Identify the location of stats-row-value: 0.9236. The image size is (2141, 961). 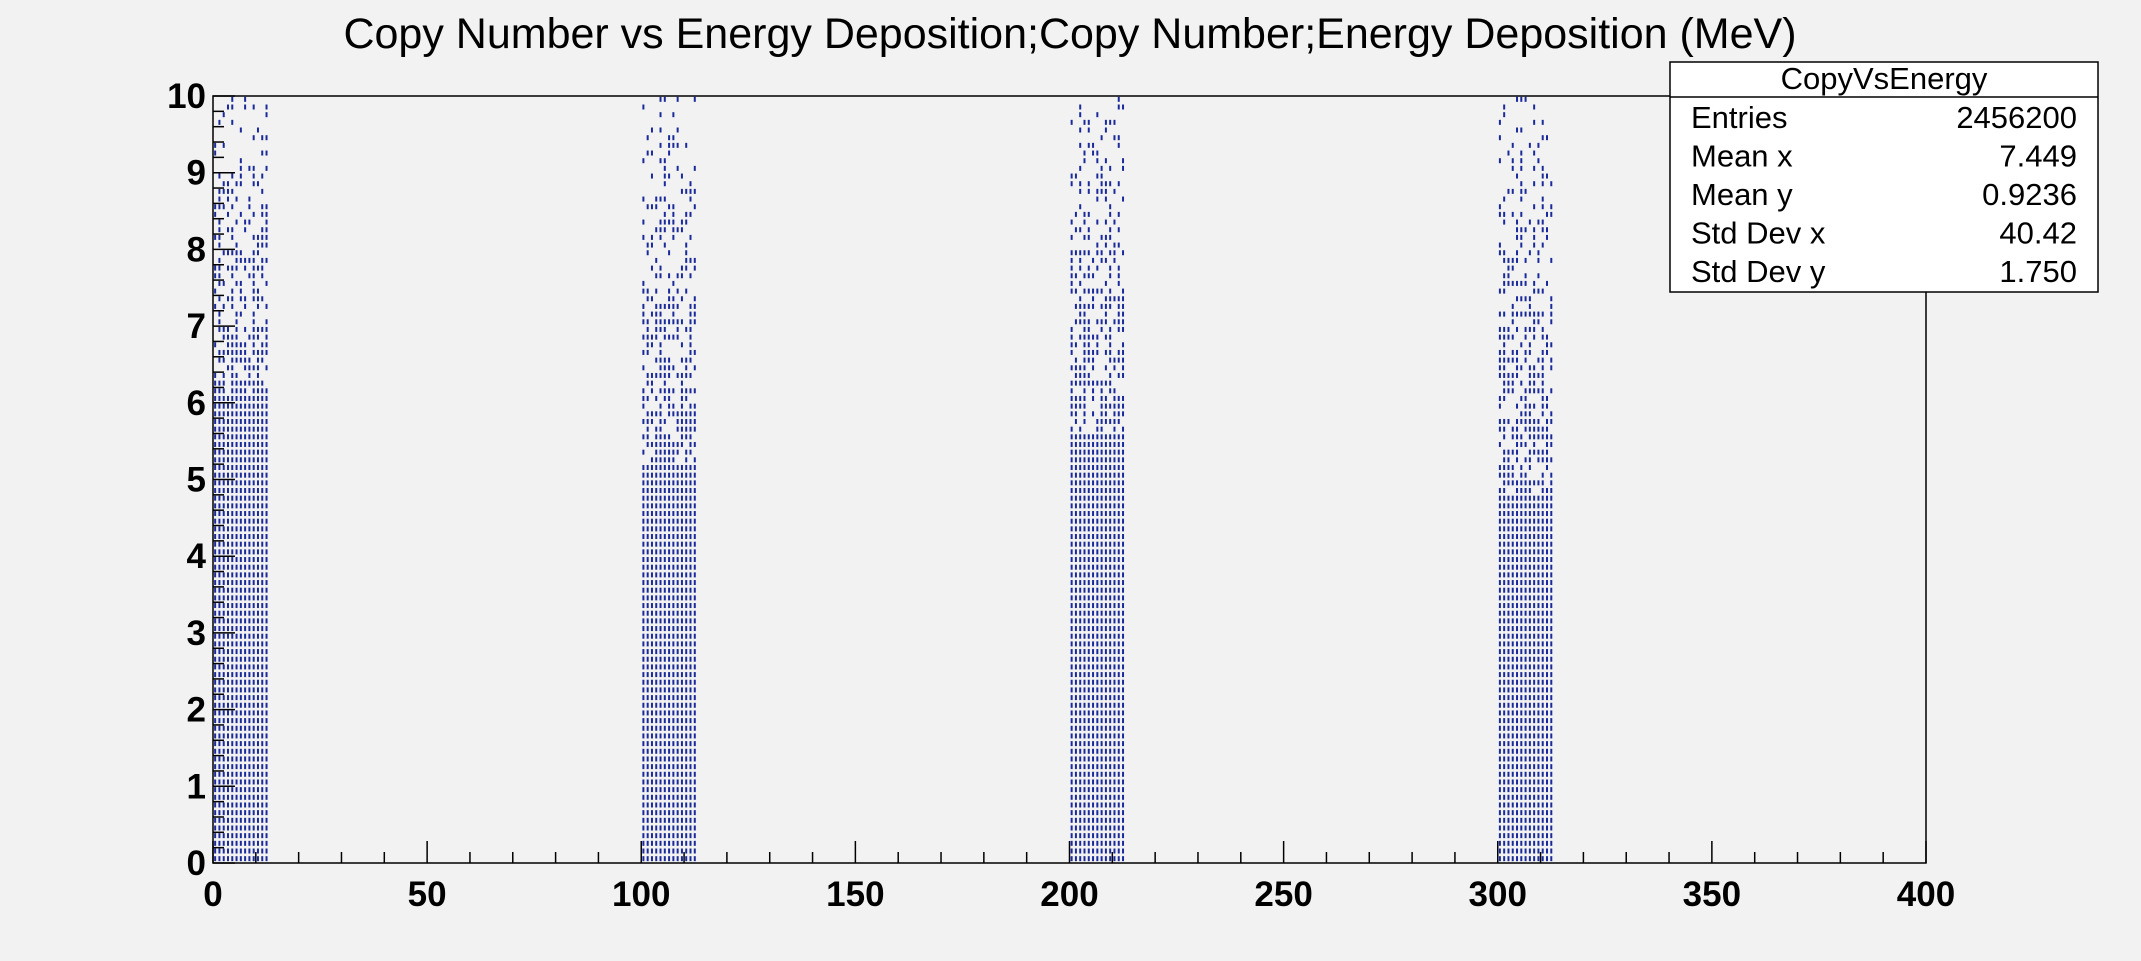
(2029, 194).